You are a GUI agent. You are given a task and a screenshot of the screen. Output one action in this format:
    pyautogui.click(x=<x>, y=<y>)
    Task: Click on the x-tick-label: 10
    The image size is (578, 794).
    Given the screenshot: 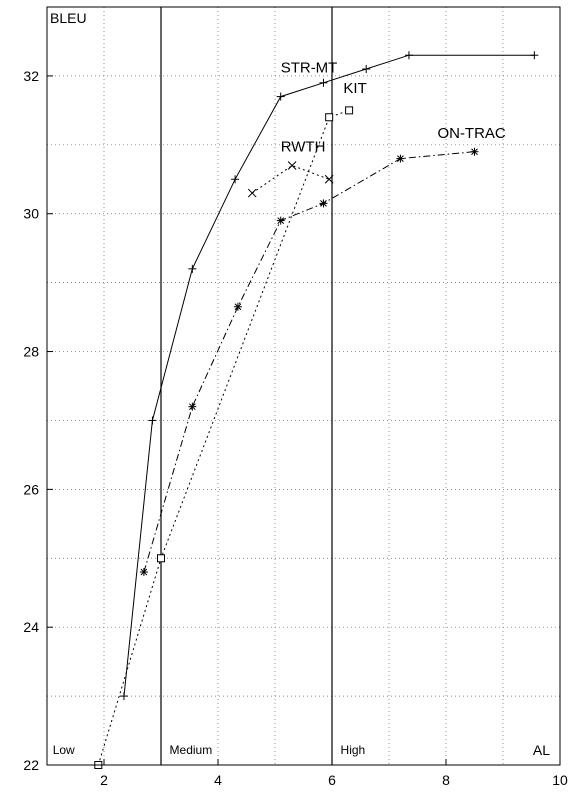 What is the action you would take?
    pyautogui.click(x=560, y=780)
    